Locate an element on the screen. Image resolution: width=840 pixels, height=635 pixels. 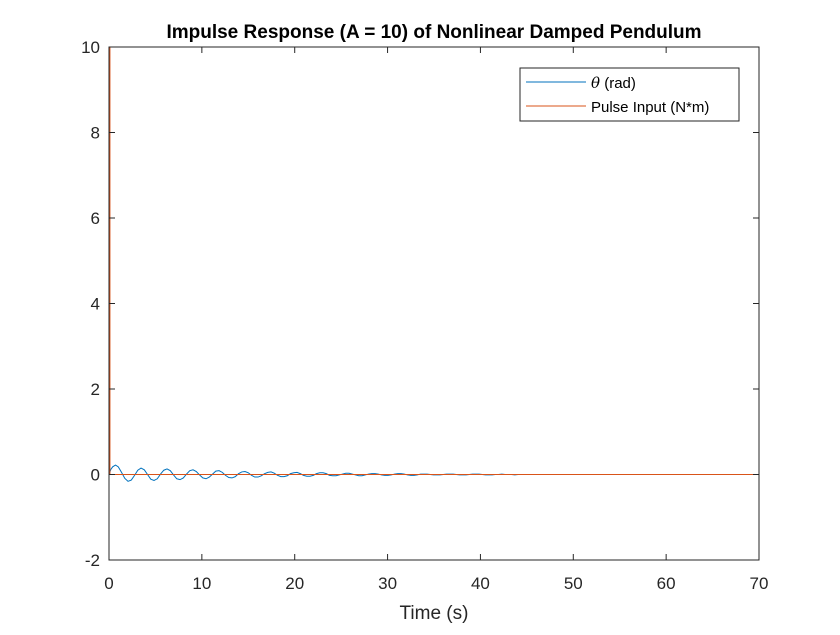
legend-box is located at coordinates (629, 94).